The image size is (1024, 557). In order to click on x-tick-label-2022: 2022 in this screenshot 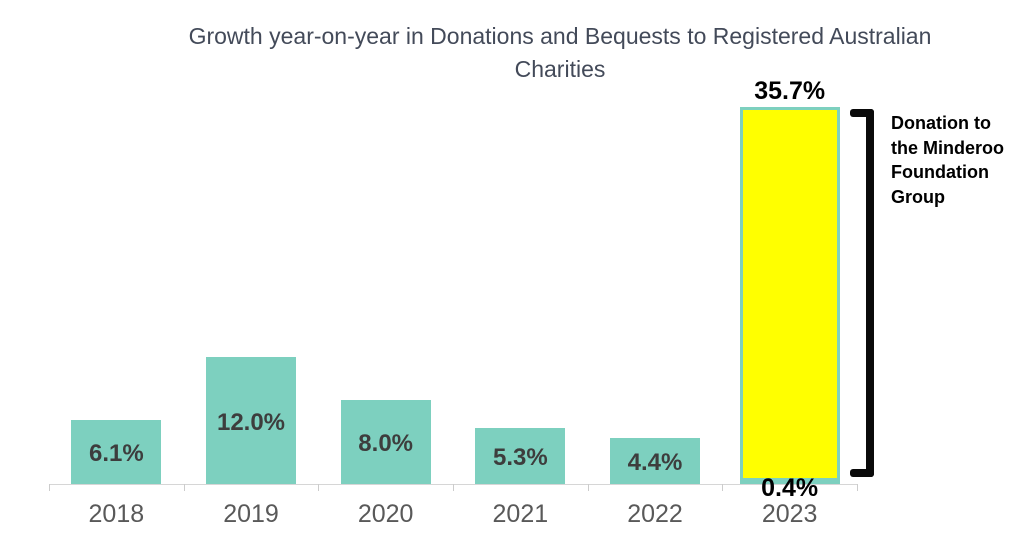, I will do `click(655, 514)`.